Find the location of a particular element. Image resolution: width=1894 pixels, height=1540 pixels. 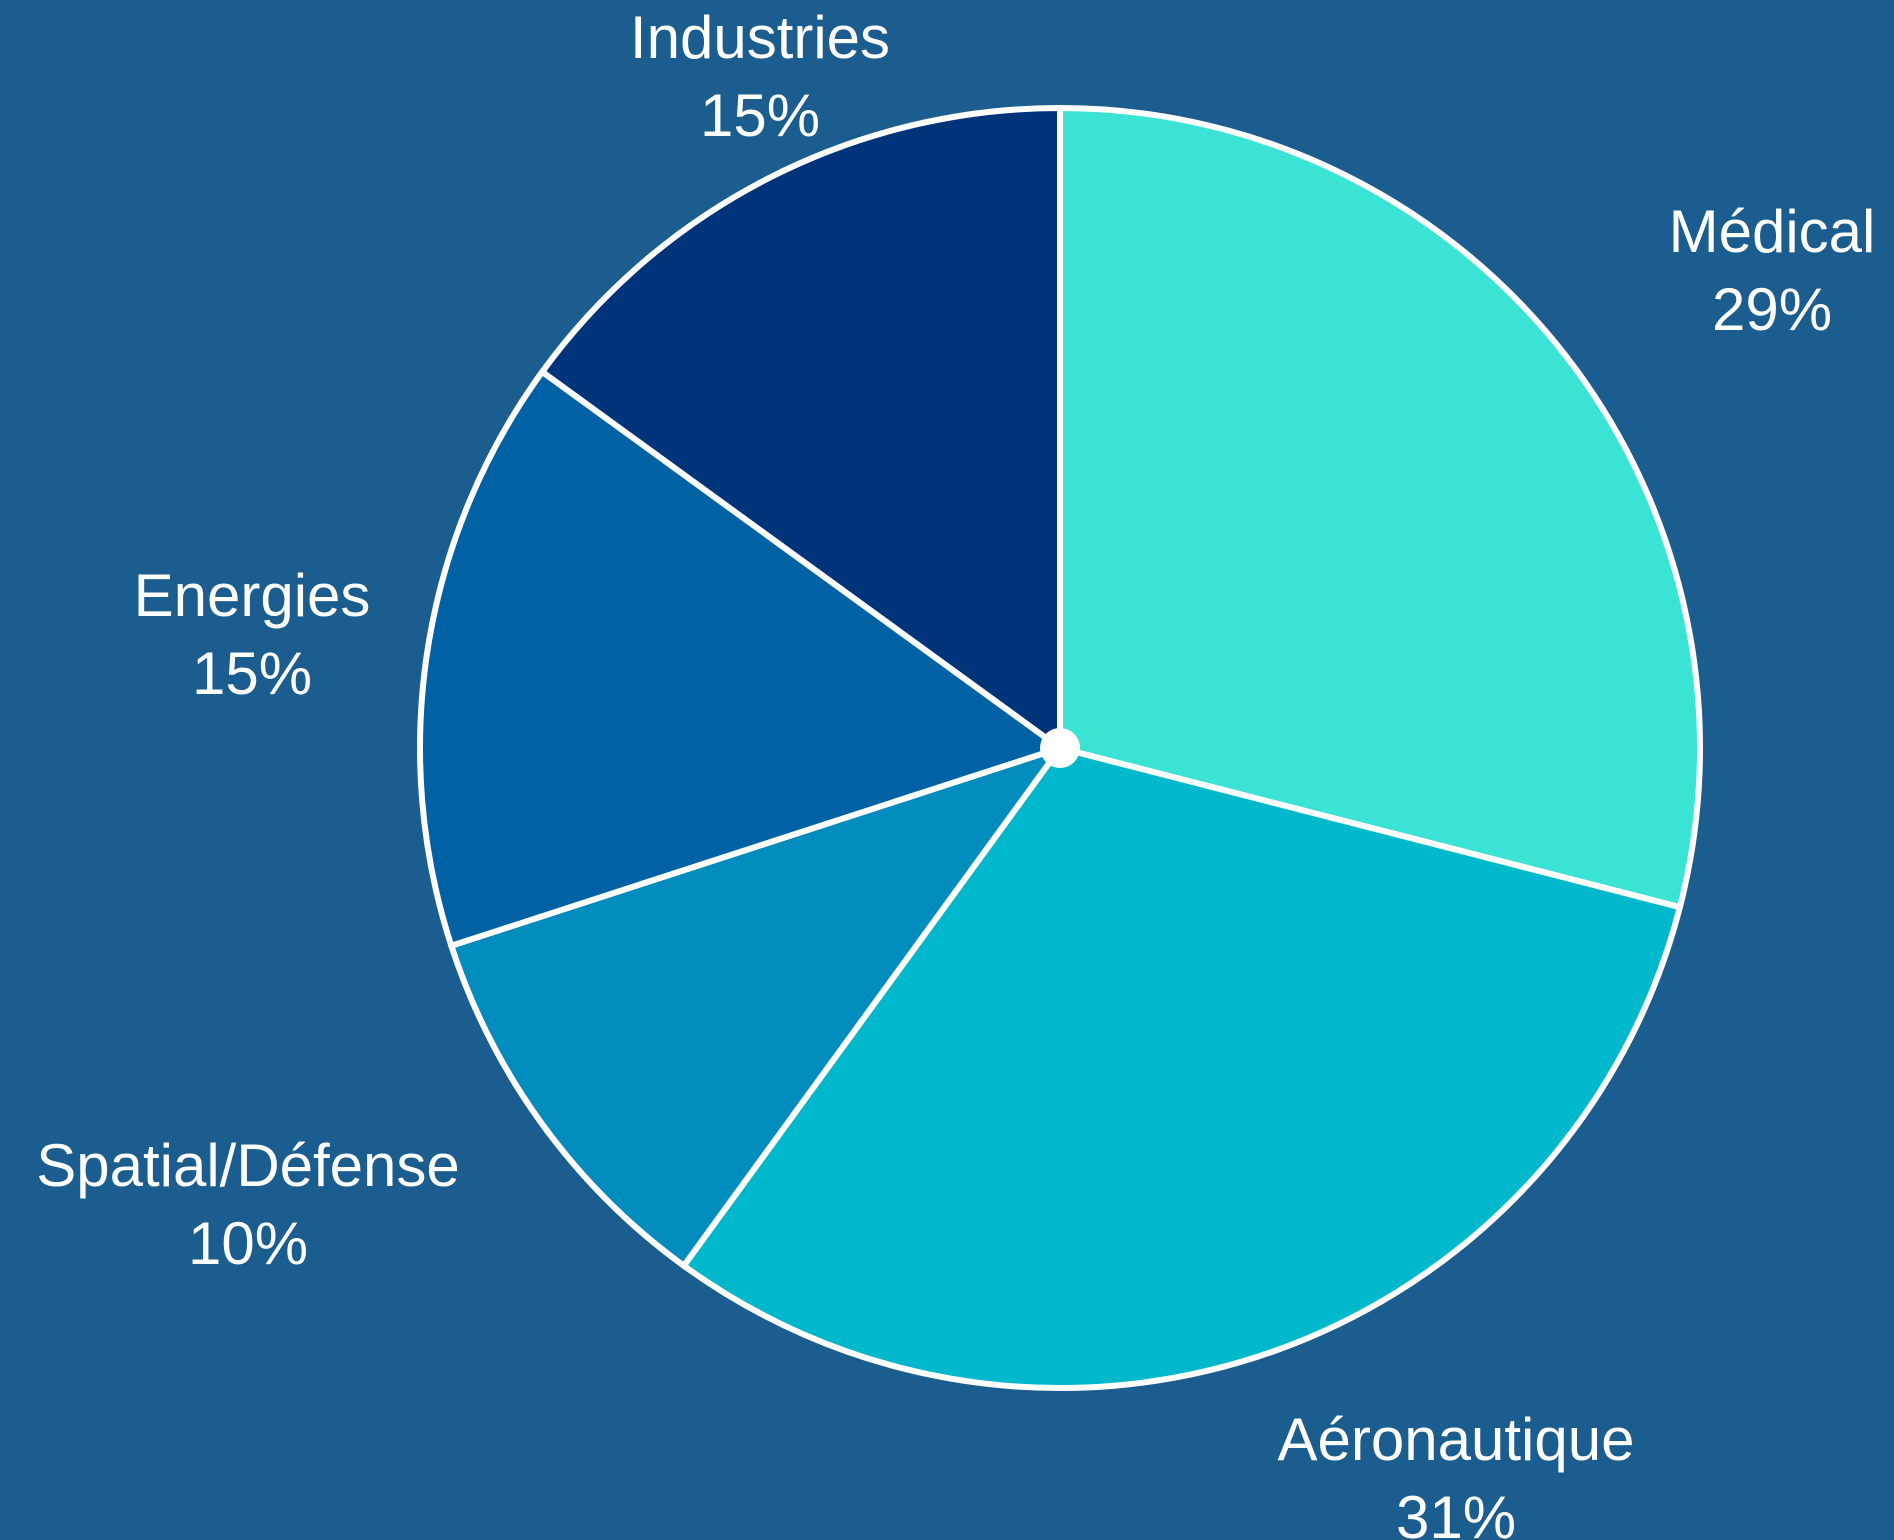

slice-label-name: Médical is located at coordinates (1772, 231).